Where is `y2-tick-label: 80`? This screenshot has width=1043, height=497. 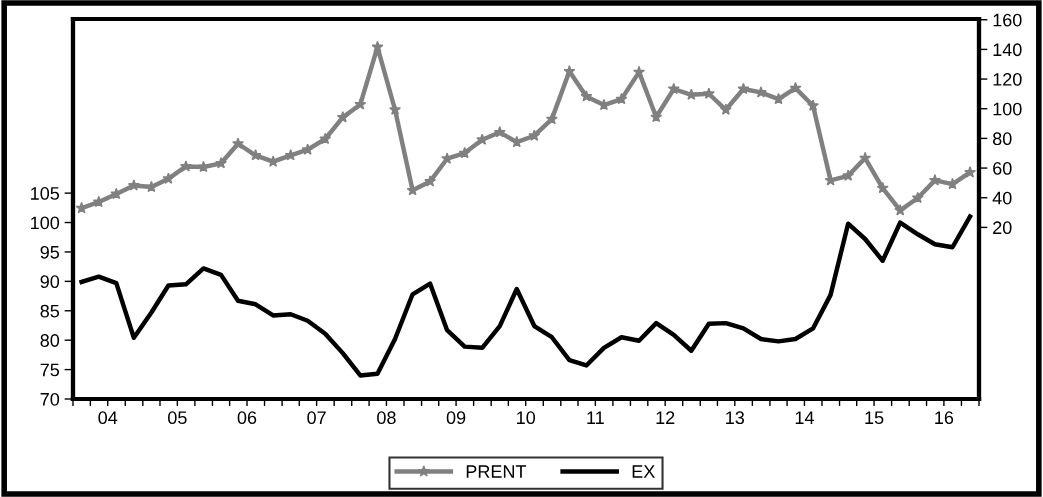 y2-tick-label: 80 is located at coordinates (1002, 139).